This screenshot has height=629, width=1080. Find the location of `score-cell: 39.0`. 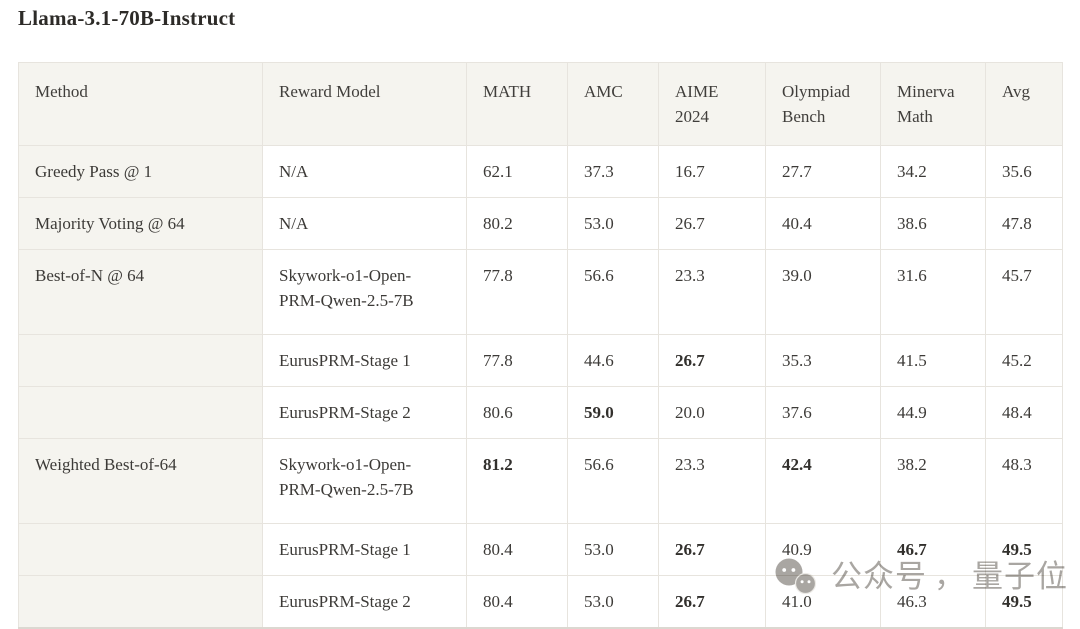

score-cell: 39.0 is located at coordinates (823, 292).